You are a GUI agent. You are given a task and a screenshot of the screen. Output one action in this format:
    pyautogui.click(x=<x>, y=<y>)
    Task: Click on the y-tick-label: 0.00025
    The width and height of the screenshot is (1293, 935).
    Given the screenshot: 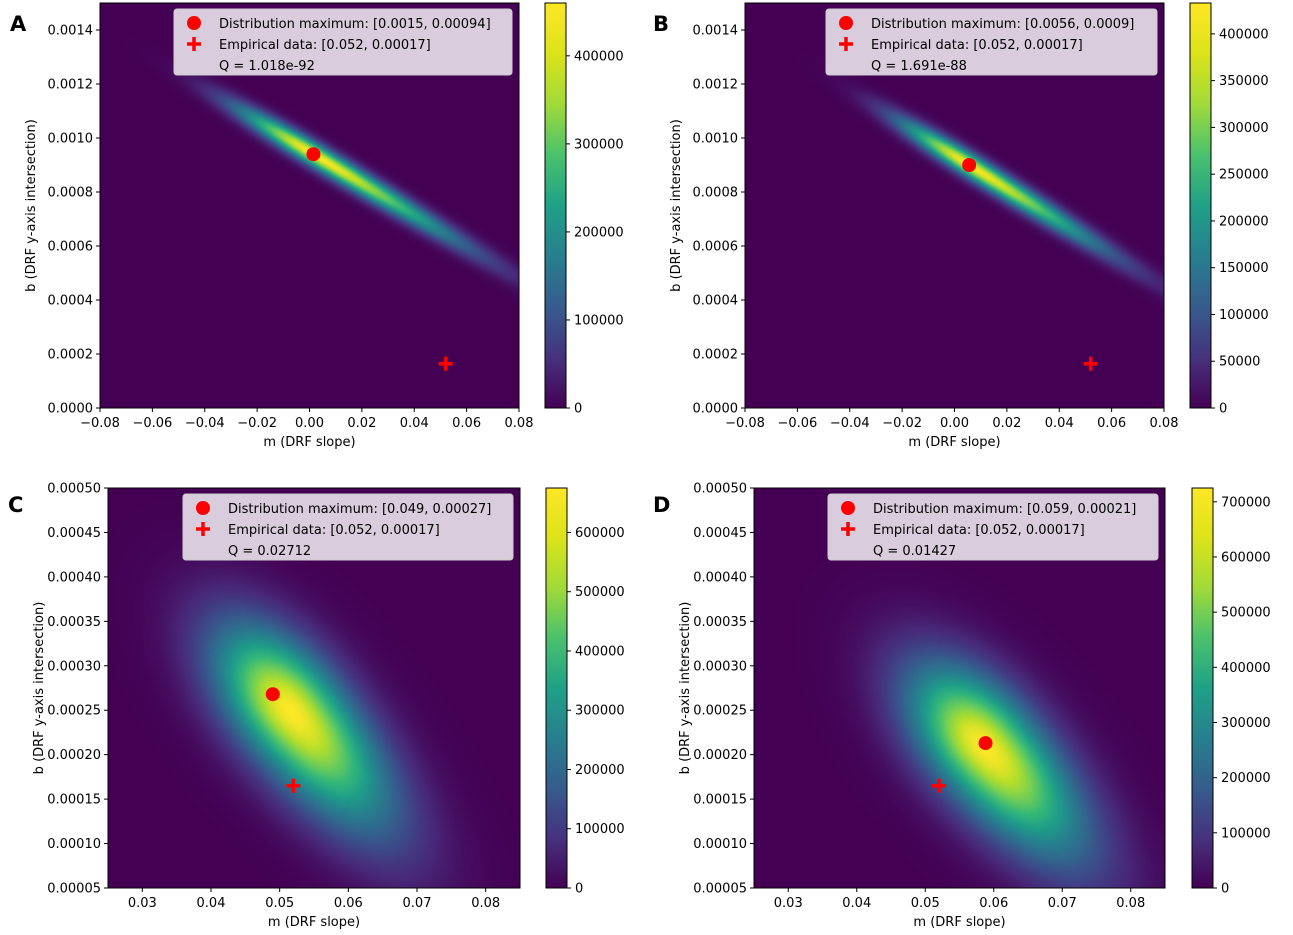 What is the action you would take?
    pyautogui.click(x=720, y=711)
    